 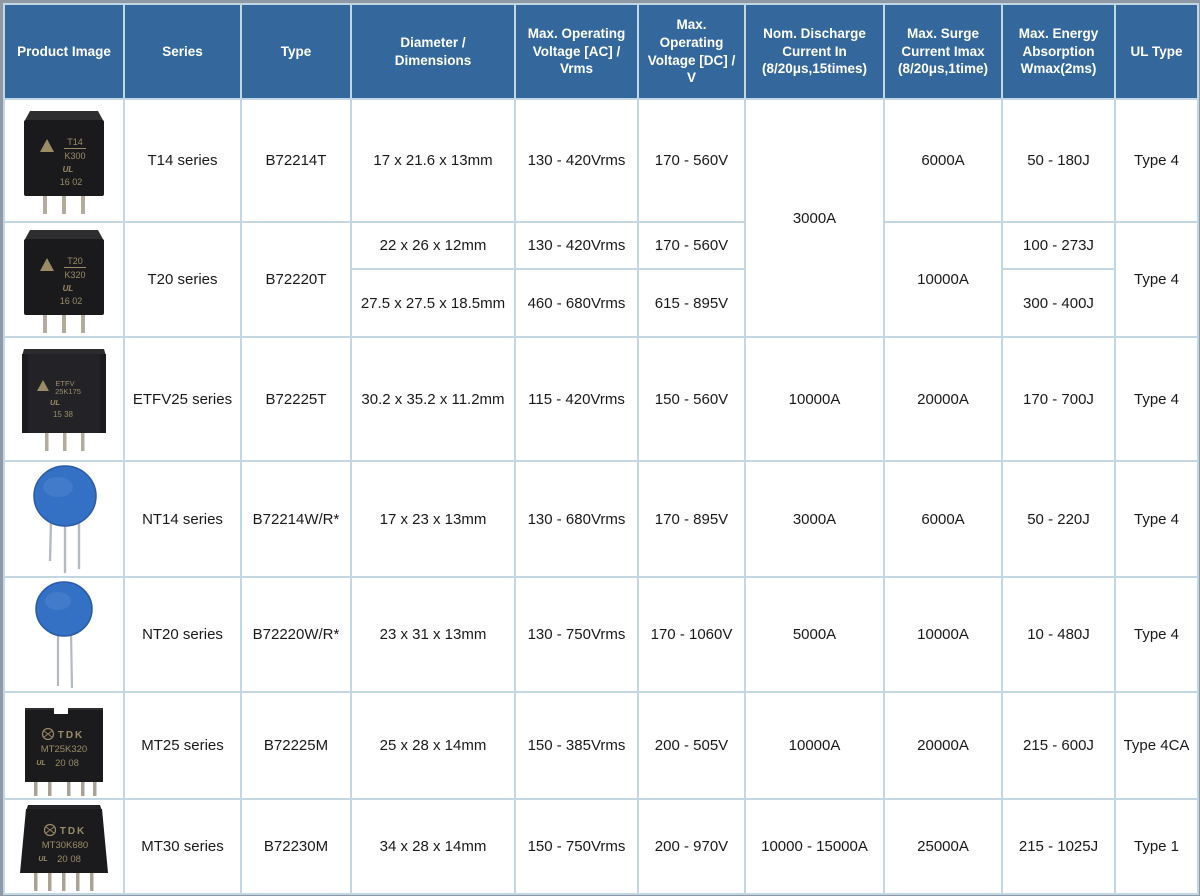 What do you see at coordinates (63, 414) in the screenshot?
I see `etfv25-date-code: 15 38` at bounding box center [63, 414].